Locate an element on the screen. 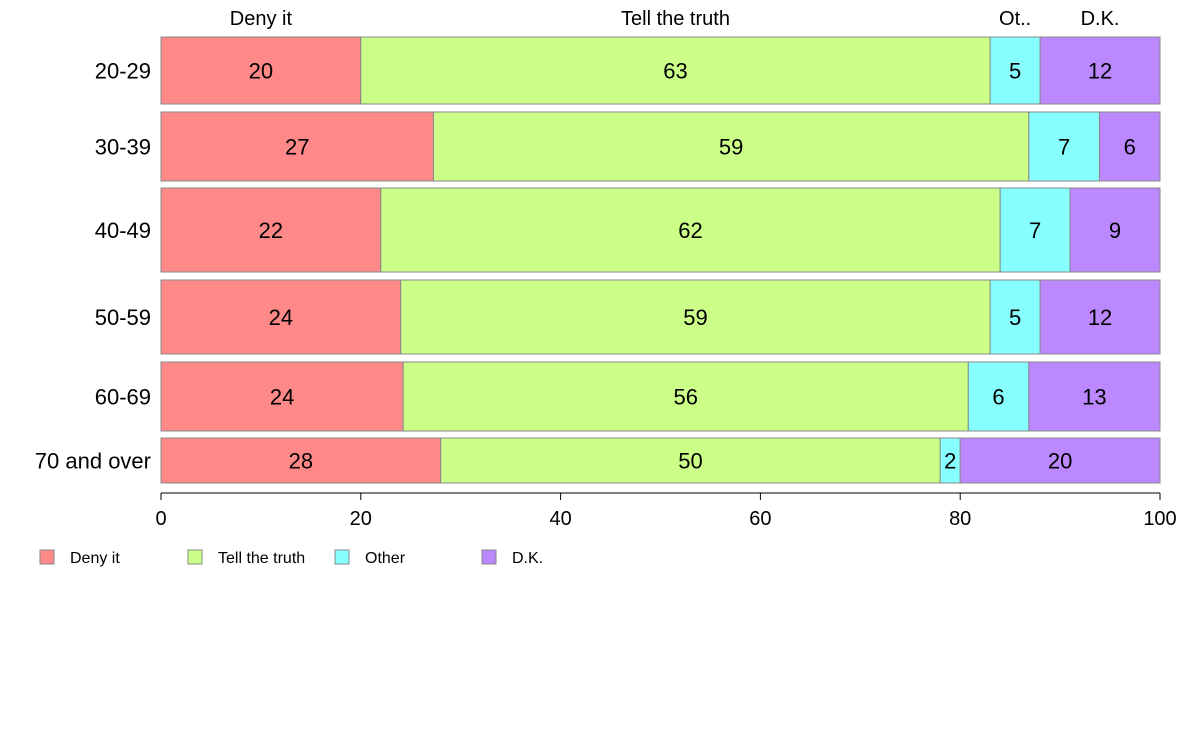 Image resolution: width=1188 pixels, height=736 pixels. bar-60-69-tell-the-truth is located at coordinates (685, 396).